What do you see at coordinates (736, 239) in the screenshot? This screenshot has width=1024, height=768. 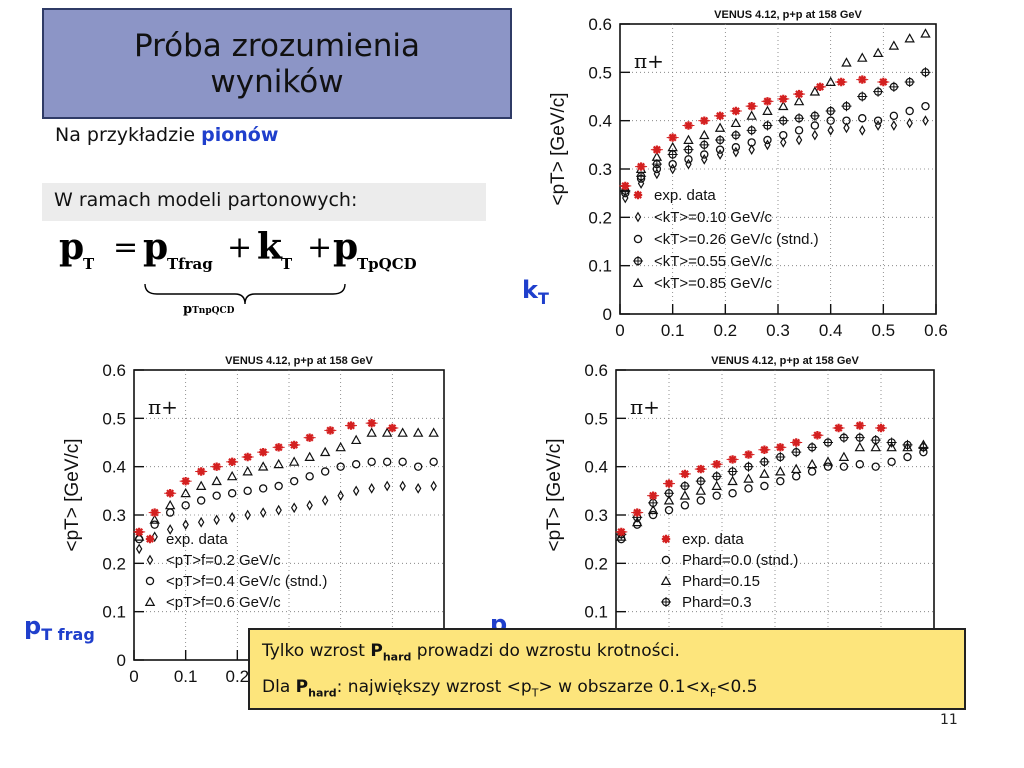 I see `legend-label: <kT>=0.26 GeV/c (stnd.)` at bounding box center [736, 239].